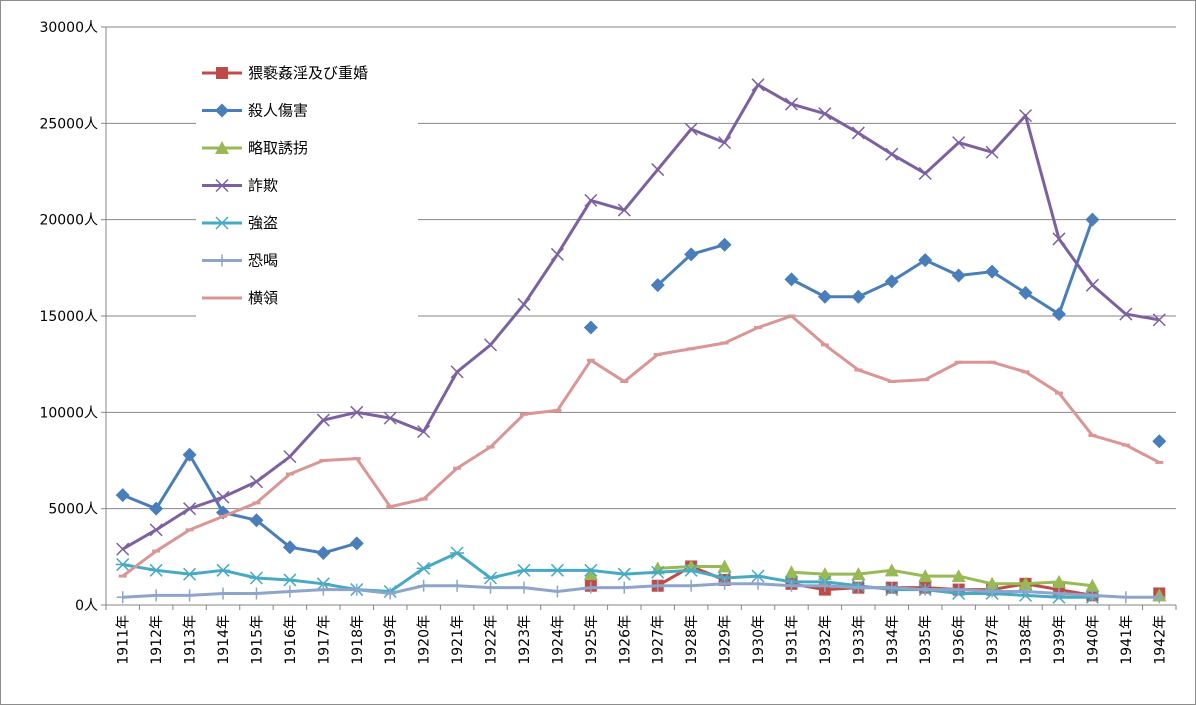 The width and height of the screenshot is (1196, 705). I want to click on x-tick-label: 1915年, so click(257, 640).